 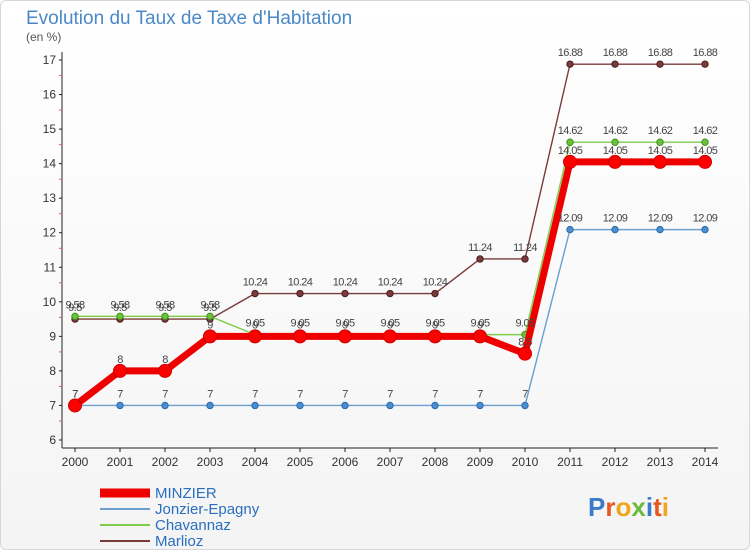 I want to click on proxiti-logo: Proxiti, so click(x=628, y=507).